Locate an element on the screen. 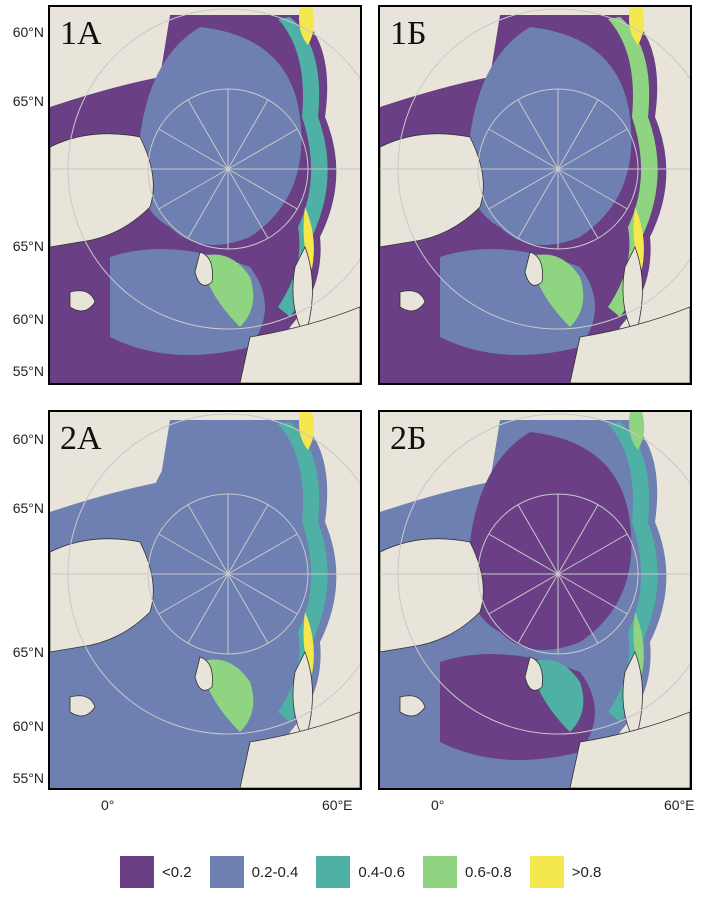 The image size is (720, 898). legend-label: <0.2 is located at coordinates (177, 872).